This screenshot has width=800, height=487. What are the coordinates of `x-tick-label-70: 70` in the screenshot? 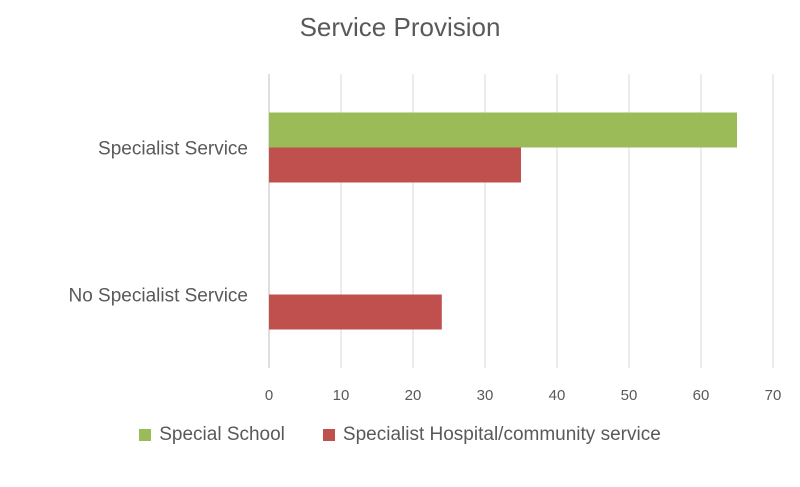 It's located at (773, 395).